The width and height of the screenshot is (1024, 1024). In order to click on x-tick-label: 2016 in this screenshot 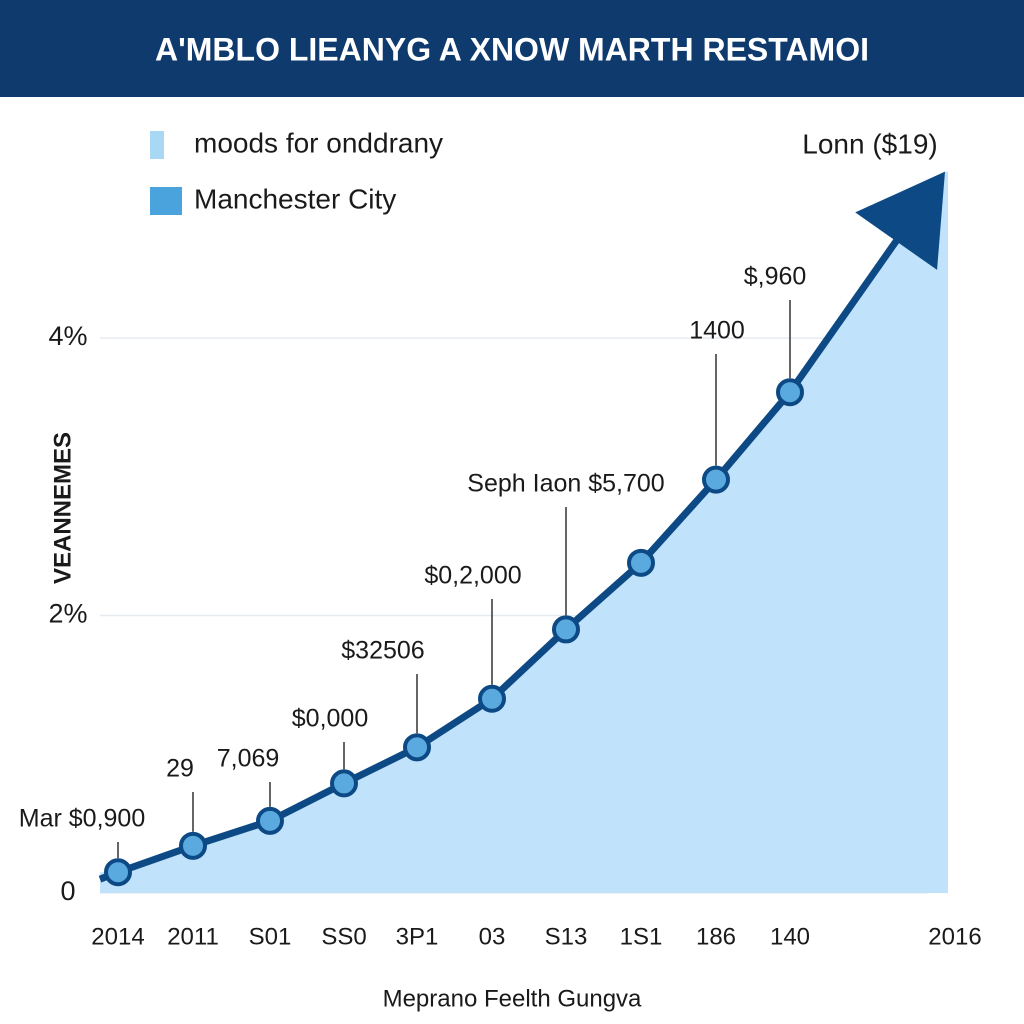, I will do `click(954, 936)`.